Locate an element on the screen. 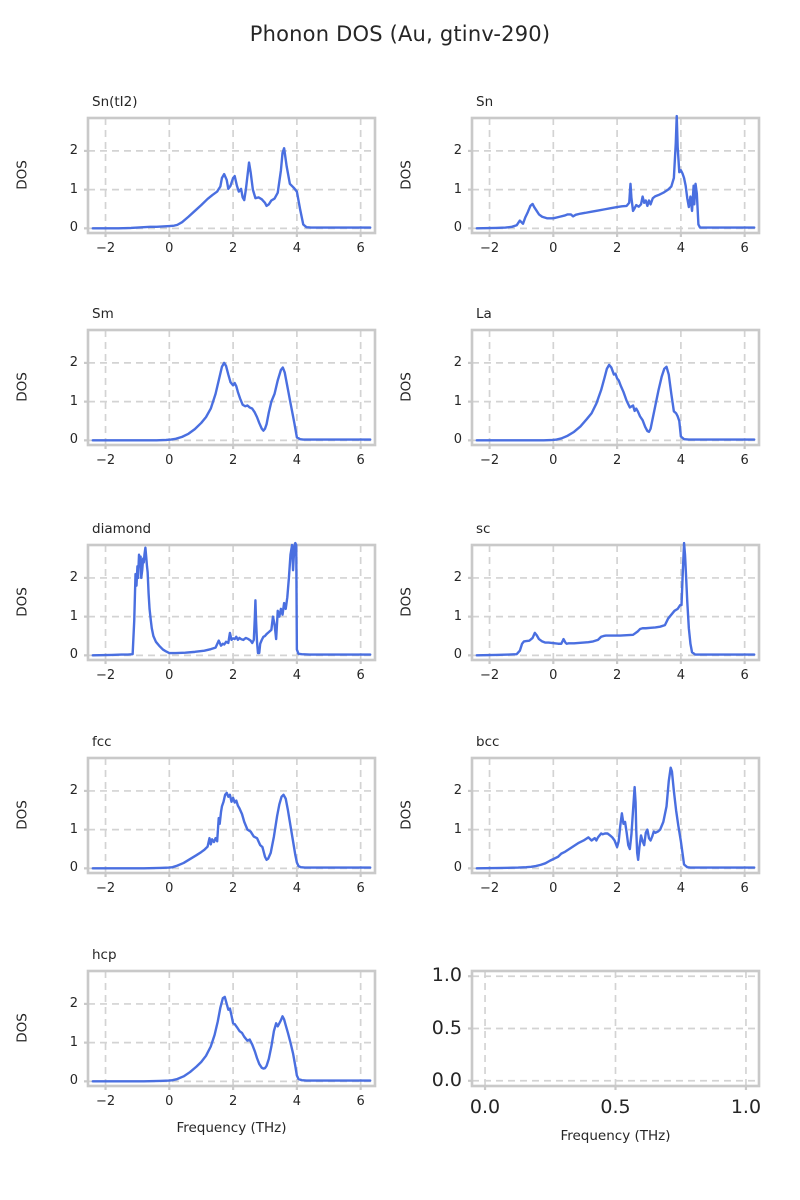 The image size is (800, 1200). subplot-title: bcc is located at coordinates (488, 742).